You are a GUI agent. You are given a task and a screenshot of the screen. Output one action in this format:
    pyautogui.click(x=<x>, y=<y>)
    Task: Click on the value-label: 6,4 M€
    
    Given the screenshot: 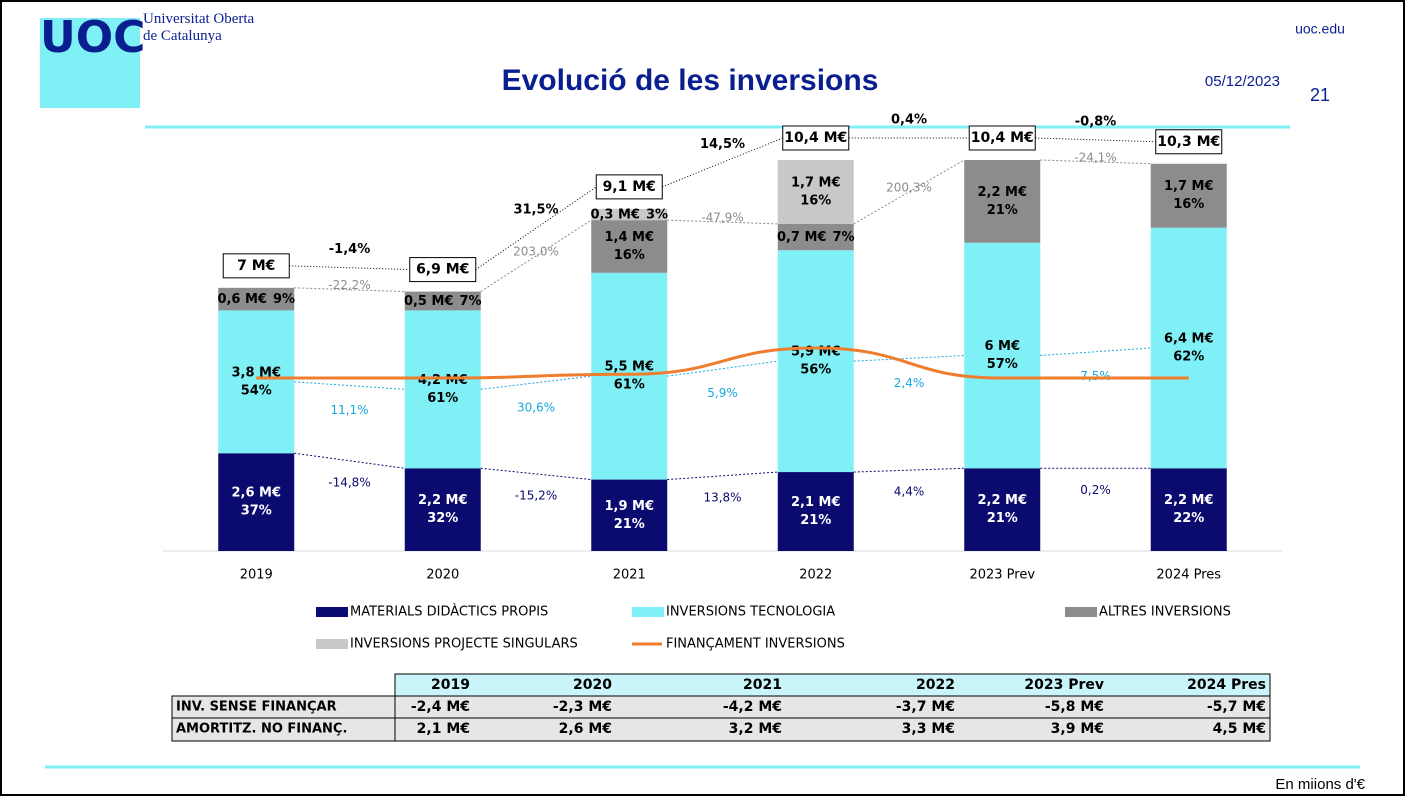 What is the action you would take?
    pyautogui.click(x=1189, y=338)
    